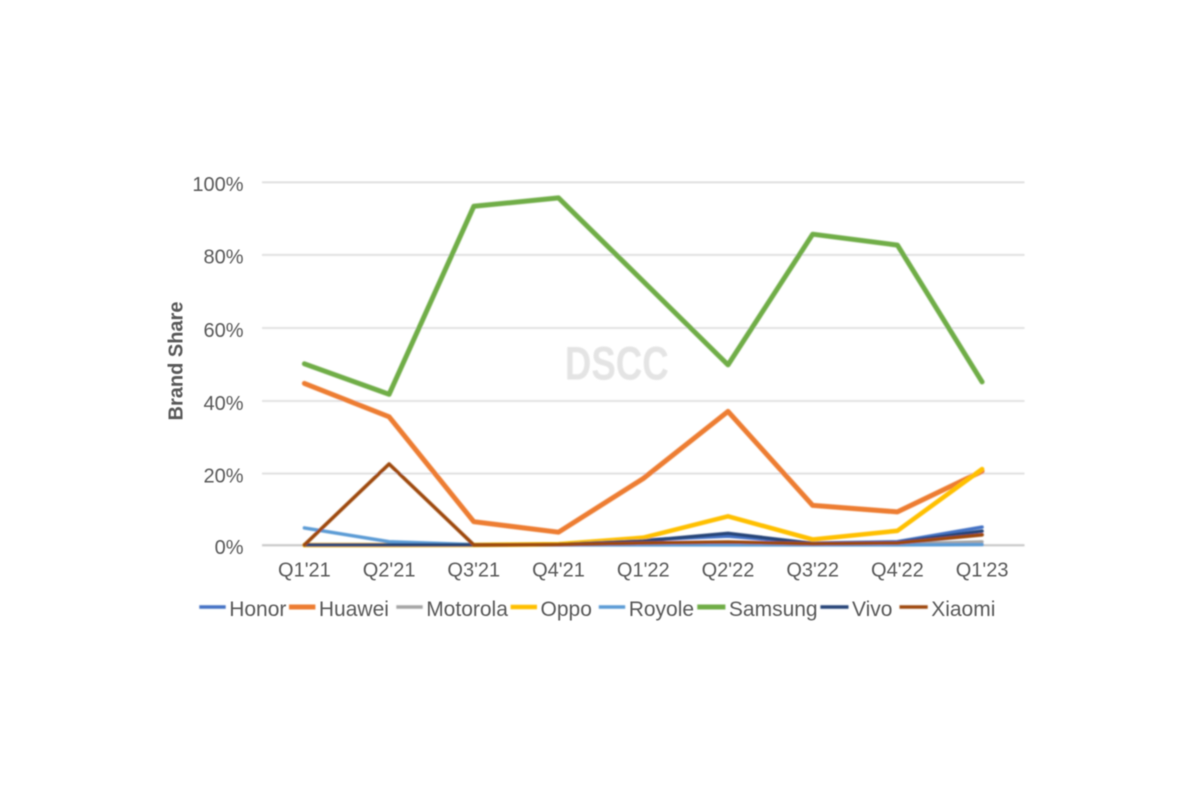 The width and height of the screenshot is (1194, 790). Describe the element at coordinates (773, 609) in the screenshot. I see `svg-text: Samsung` at that location.